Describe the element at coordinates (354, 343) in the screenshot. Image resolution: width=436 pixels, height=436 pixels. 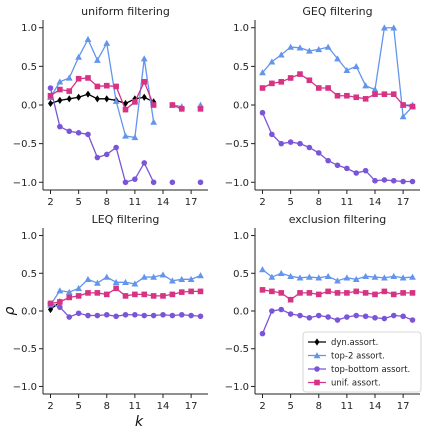
I see `legend-label: dyn.assort.` at that location.